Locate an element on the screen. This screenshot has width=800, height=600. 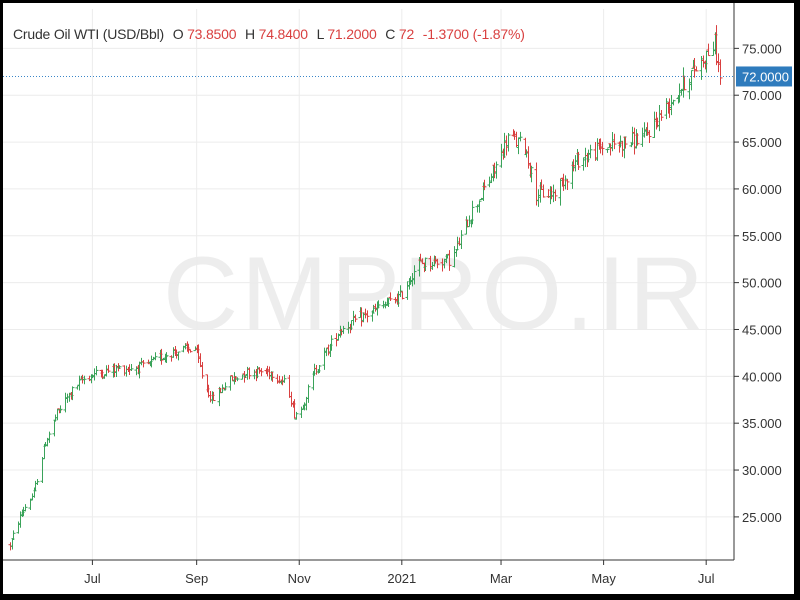
y-tick-label: 50.000 is located at coordinates (762, 283).